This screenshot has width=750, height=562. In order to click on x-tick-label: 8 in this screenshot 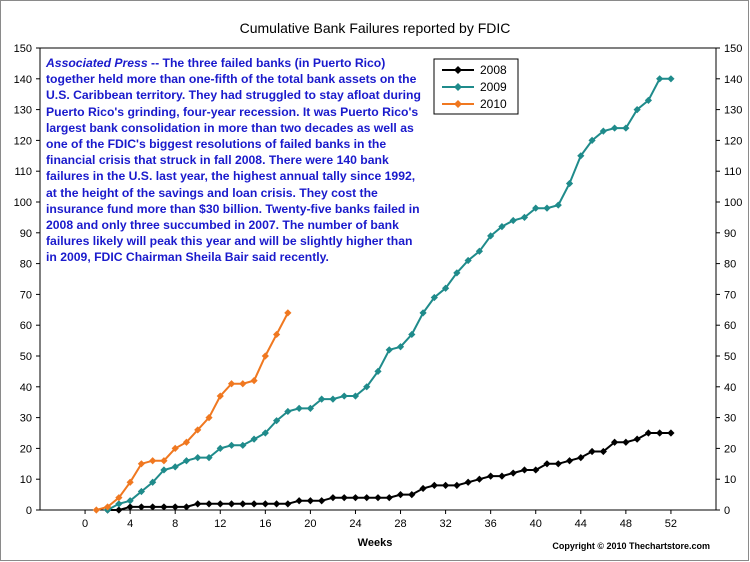, I will do `click(175, 524)`.